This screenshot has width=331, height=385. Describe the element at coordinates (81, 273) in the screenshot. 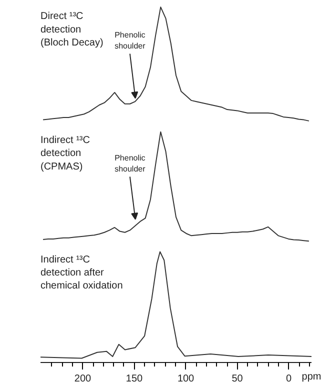

I see `text: Indirect ¹³C detection after chemical oxidation` at that location.